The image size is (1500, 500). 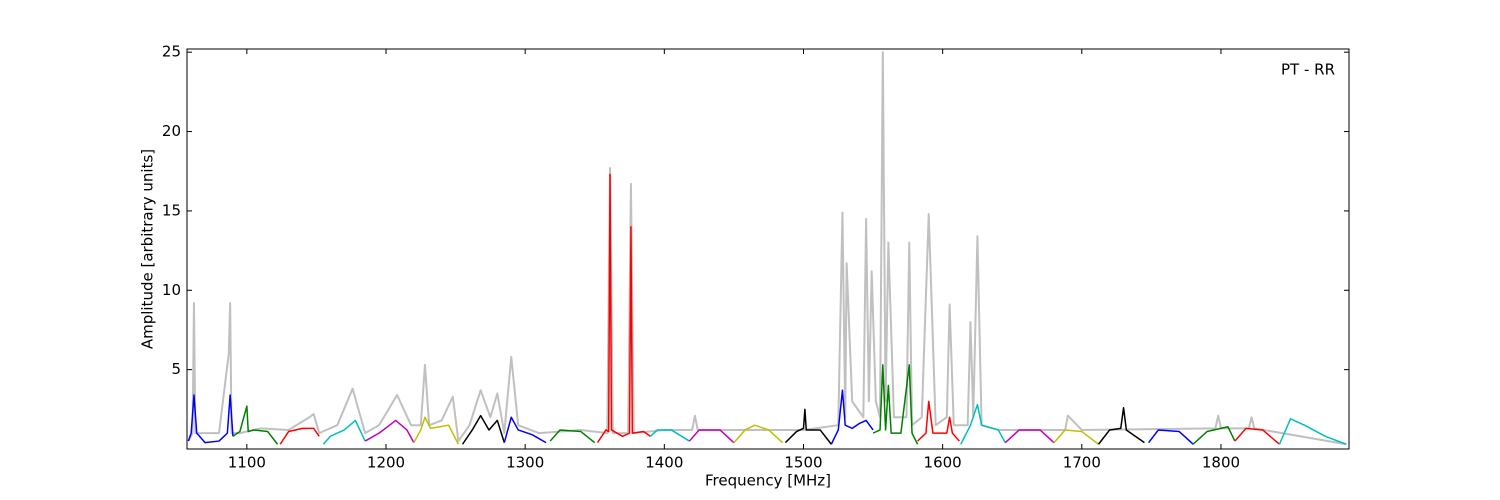 What do you see at coordinates (664, 463) in the screenshot?
I see `x-tick-label: 1400` at bounding box center [664, 463].